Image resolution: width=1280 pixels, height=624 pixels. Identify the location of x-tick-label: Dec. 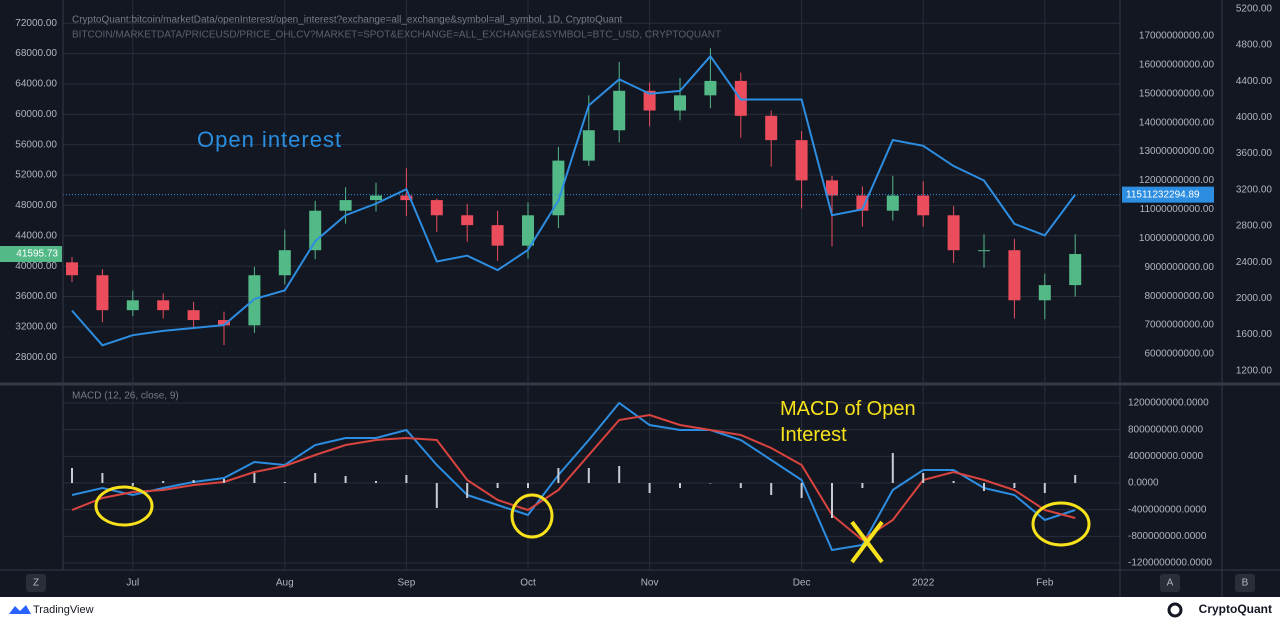
(802, 583).